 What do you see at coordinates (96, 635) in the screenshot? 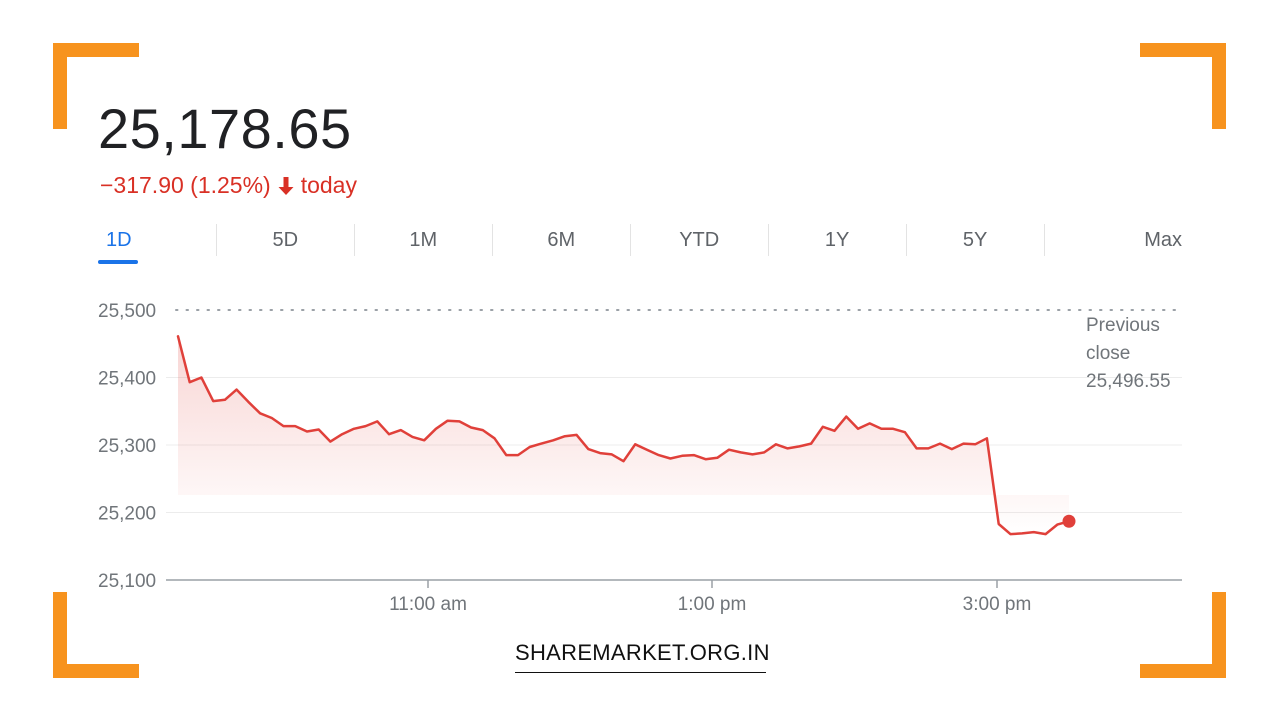
I see `corner-bracket-bottom-left` at bounding box center [96, 635].